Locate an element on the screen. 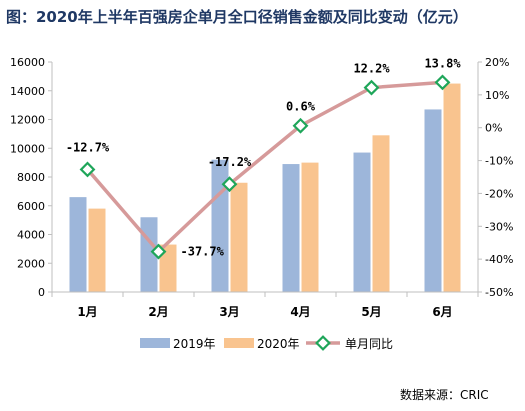  yoy-data-label: -12.7% is located at coordinates (88, 147).